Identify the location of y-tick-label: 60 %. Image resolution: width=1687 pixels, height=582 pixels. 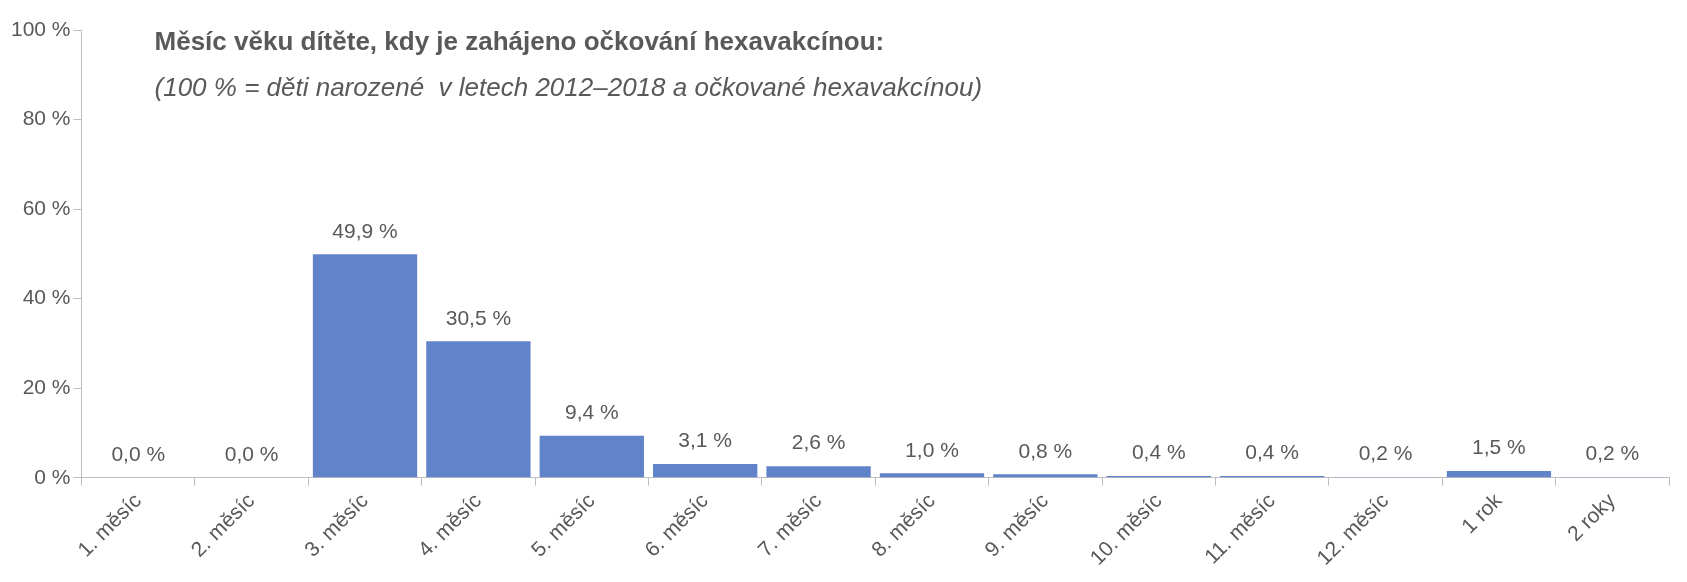
(46, 207).